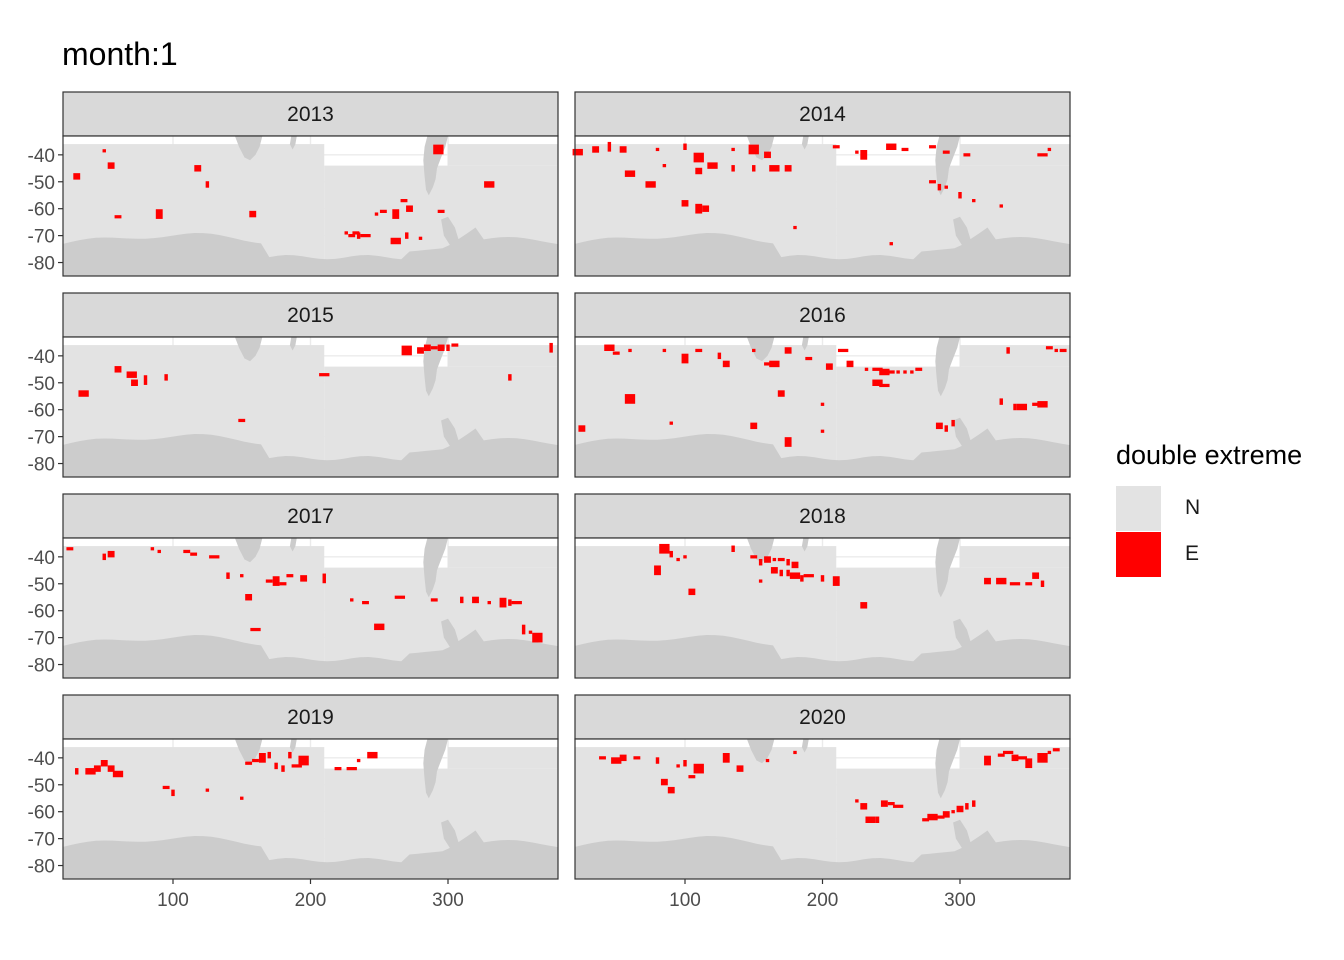  I want to click on australia-nz-land-2017, so click(248, 550).